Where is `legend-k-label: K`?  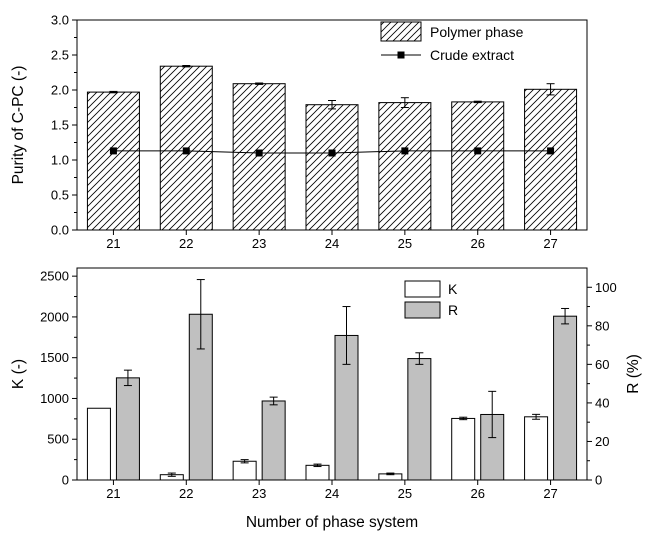
legend-k-label: K is located at coordinates (453, 289).